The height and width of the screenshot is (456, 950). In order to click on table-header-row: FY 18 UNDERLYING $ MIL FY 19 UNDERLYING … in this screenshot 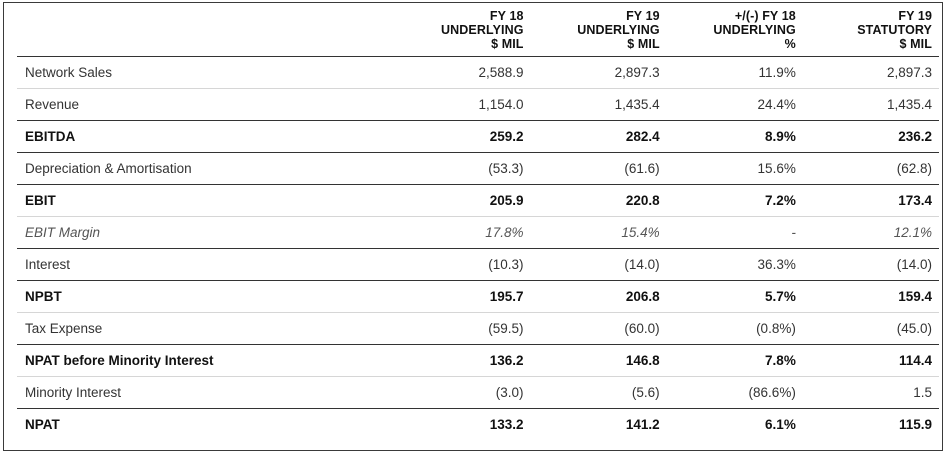, I will do `click(478, 30)`.